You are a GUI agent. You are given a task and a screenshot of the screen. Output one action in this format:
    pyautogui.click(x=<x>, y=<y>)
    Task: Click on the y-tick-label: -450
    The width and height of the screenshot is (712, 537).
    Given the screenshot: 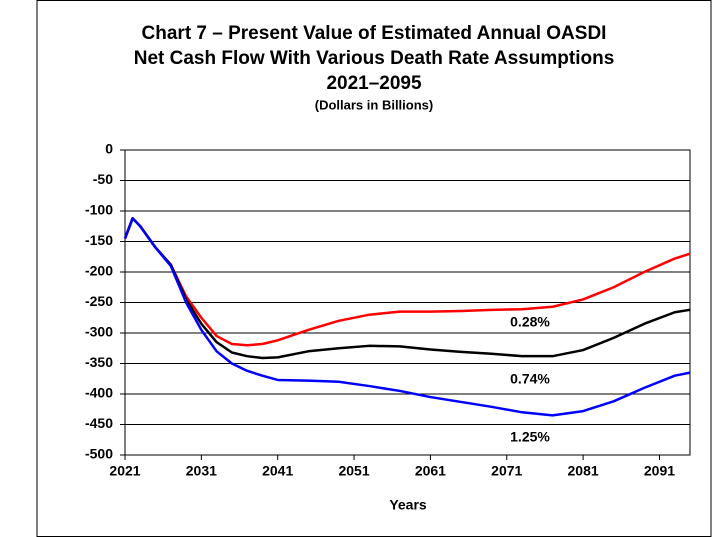 What is the action you would take?
    pyautogui.click(x=99, y=423)
    